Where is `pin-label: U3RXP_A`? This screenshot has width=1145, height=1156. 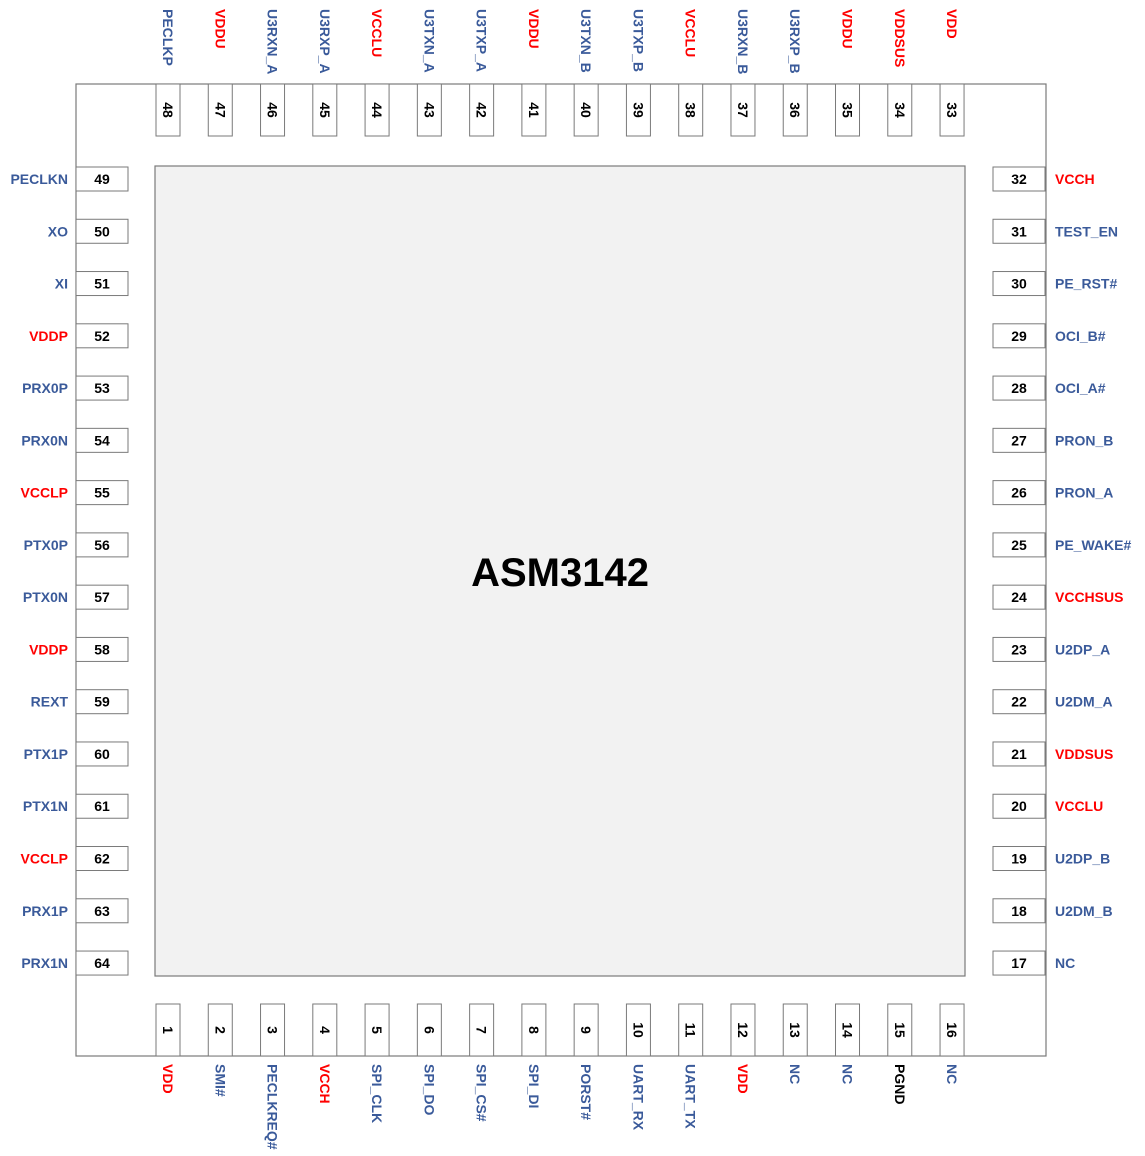 pin-label: U3RXP_A is located at coordinates (325, 41).